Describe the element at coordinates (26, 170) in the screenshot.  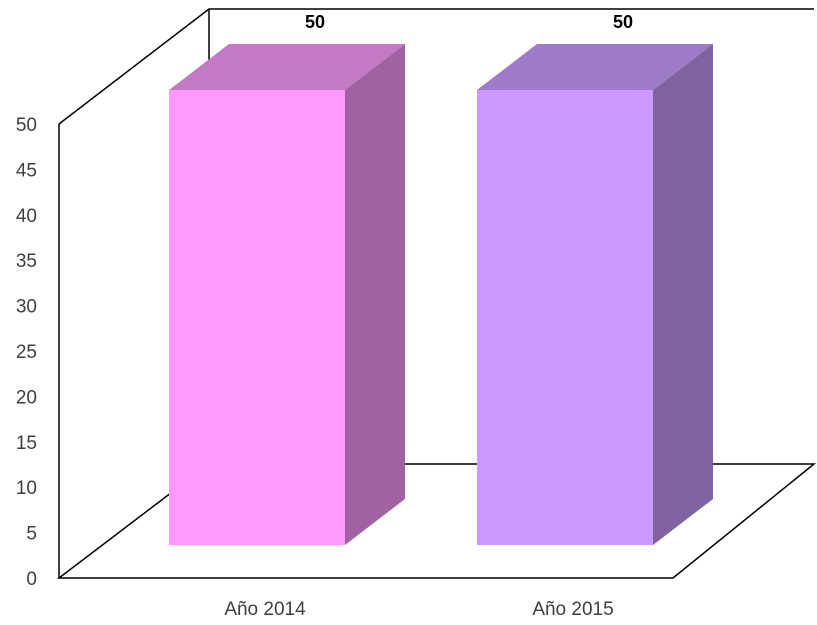
I see `y-tick-label: 45` at that location.